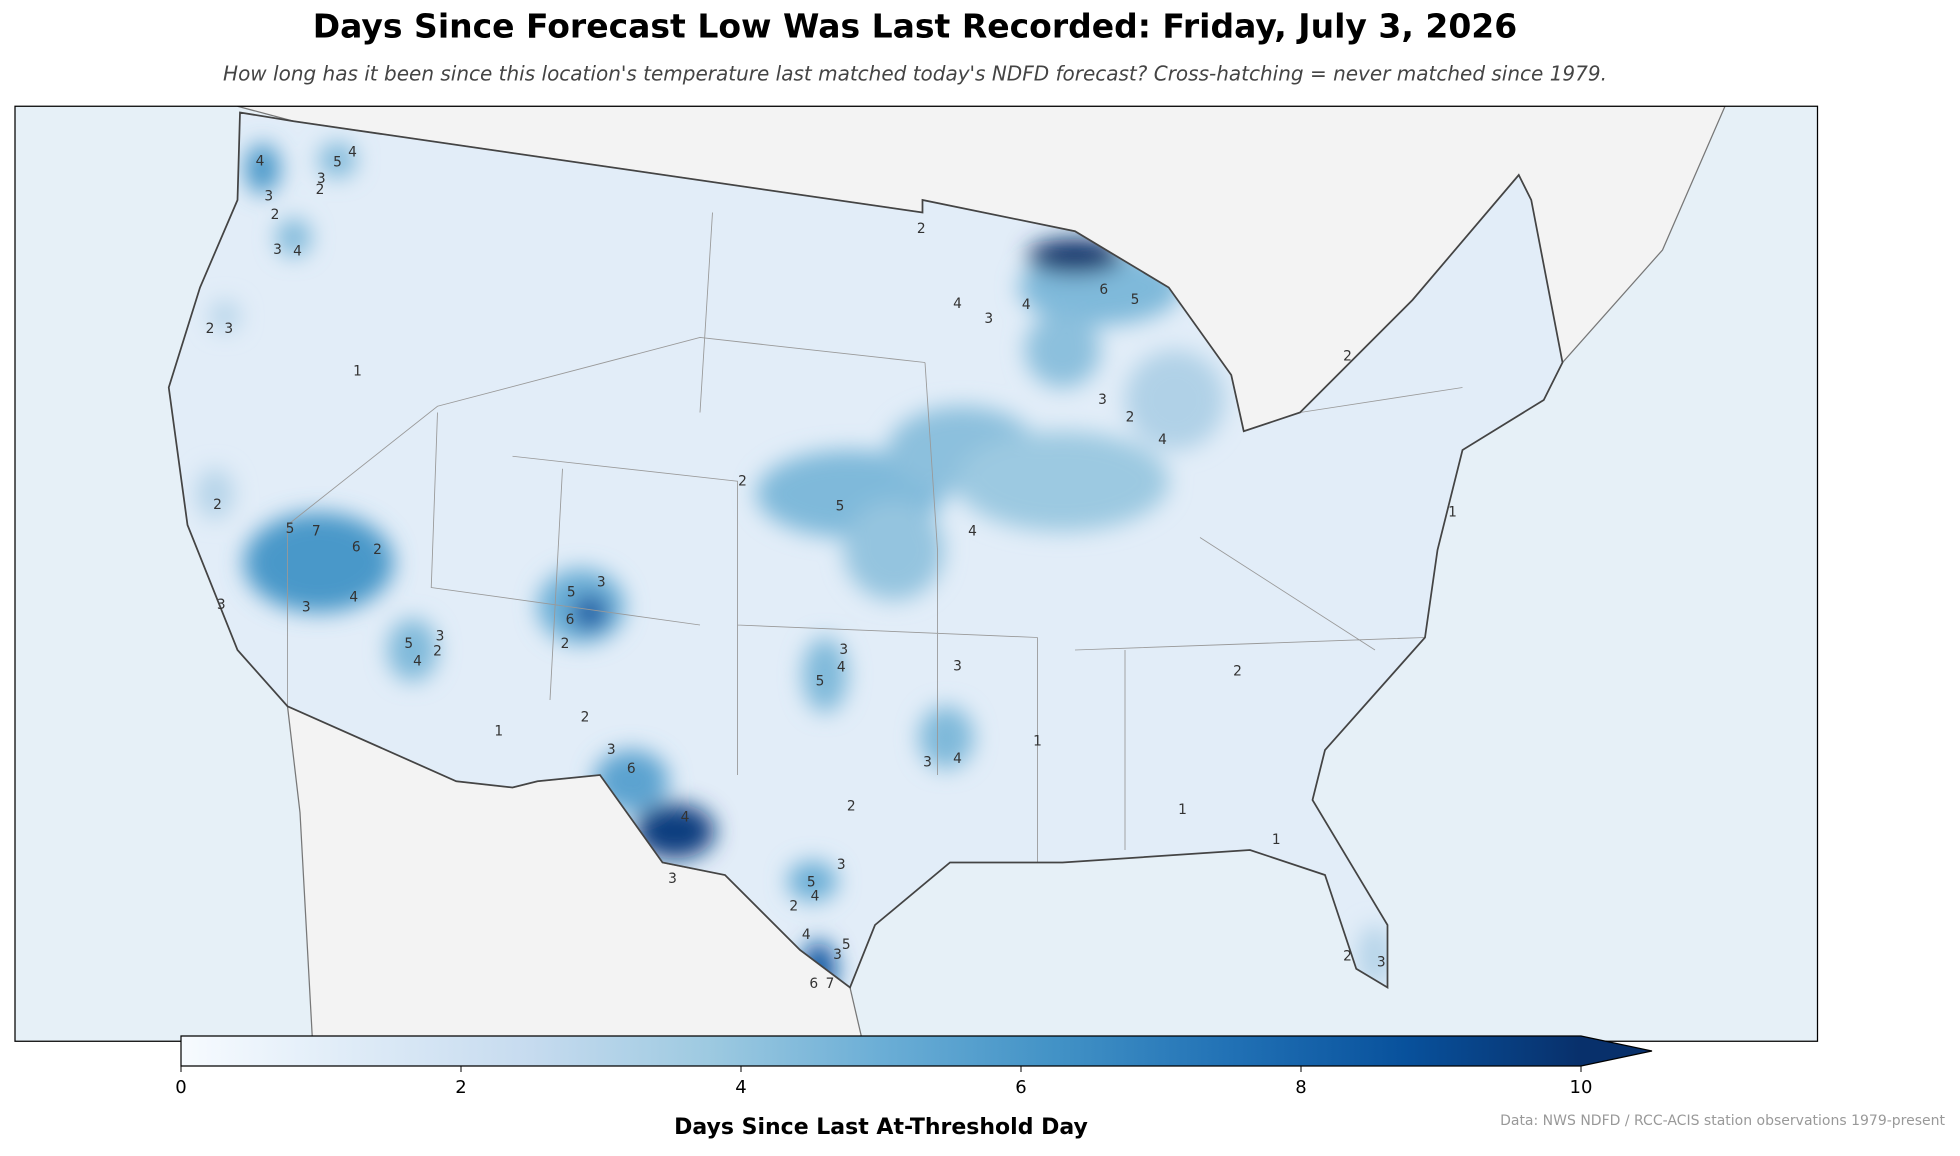 Image resolution: width=1960 pixels, height=1156 pixels. I want to click on colorbar: 0 2 4 6 8 10, so click(914, 1066).